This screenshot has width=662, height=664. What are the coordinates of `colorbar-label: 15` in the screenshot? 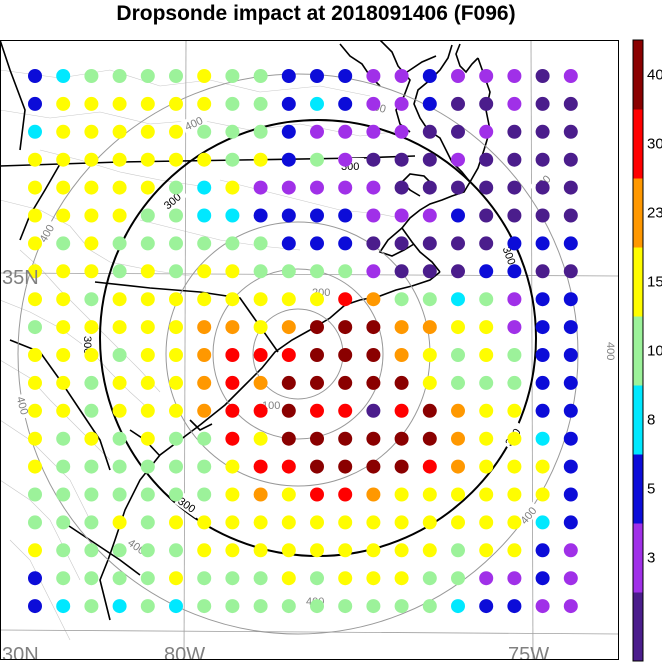 It's located at (654, 282).